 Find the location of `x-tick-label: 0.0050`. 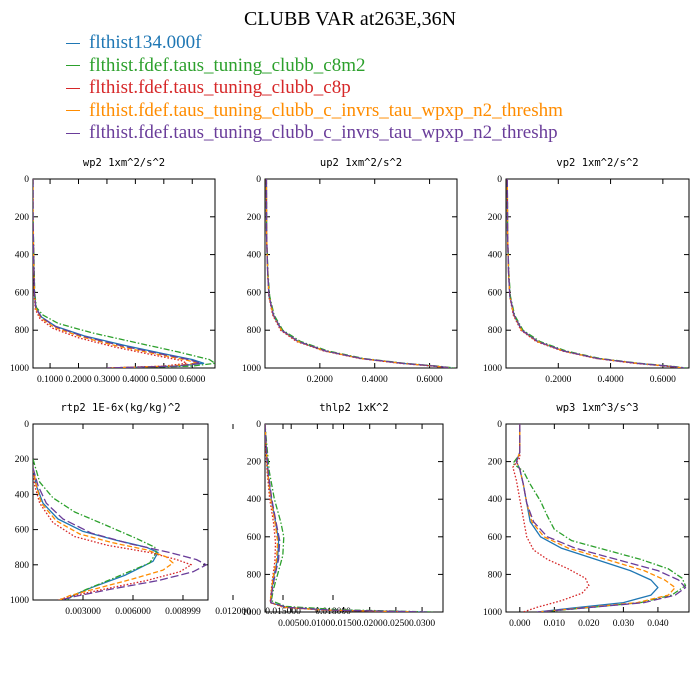

x-tick-label: 0.0050 is located at coordinates (291, 624).